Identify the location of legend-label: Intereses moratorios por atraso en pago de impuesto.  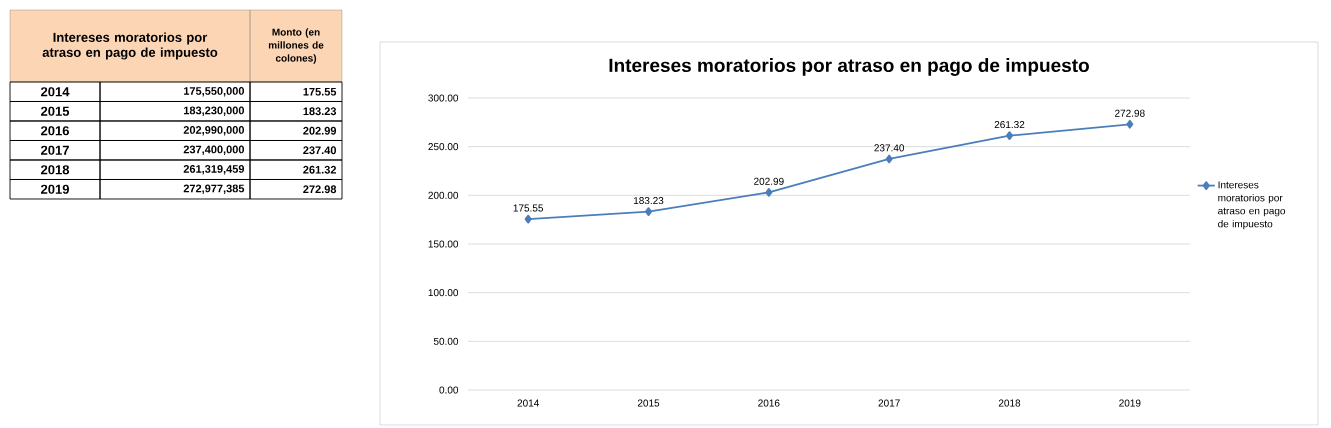
(1252, 205).